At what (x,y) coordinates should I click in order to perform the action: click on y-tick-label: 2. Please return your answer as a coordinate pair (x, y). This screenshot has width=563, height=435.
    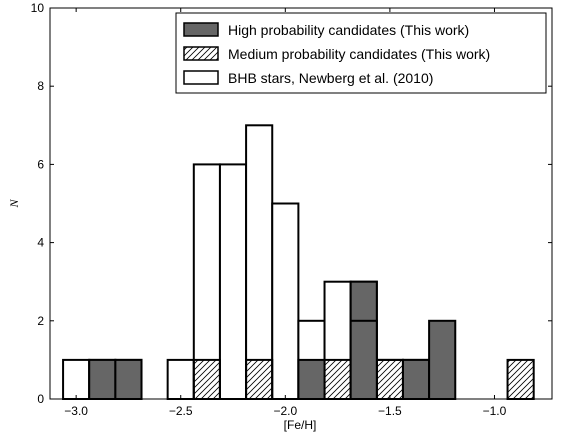
    Looking at the image, I should click on (40, 321).